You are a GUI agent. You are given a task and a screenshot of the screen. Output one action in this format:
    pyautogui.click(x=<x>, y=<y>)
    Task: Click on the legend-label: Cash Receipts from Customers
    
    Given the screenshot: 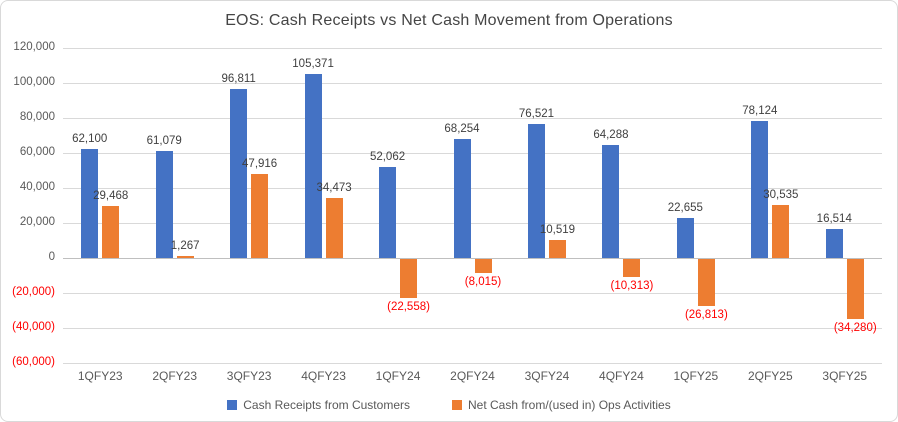 What is the action you would take?
    pyautogui.click(x=326, y=405)
    